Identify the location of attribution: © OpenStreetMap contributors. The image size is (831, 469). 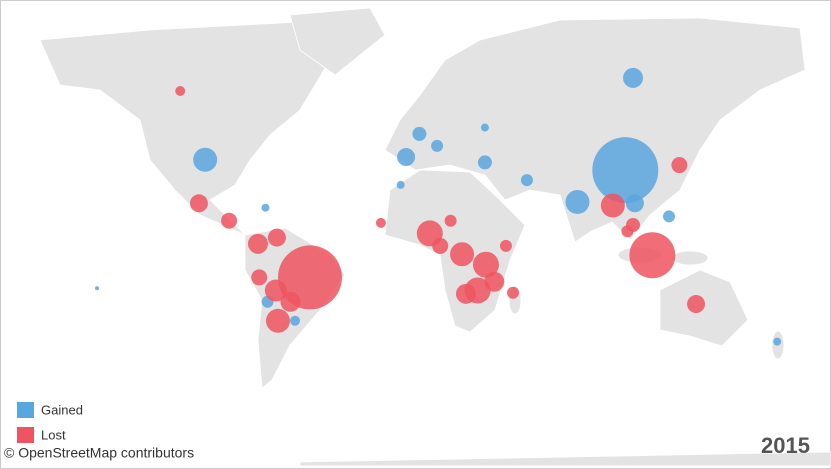
(99, 453).